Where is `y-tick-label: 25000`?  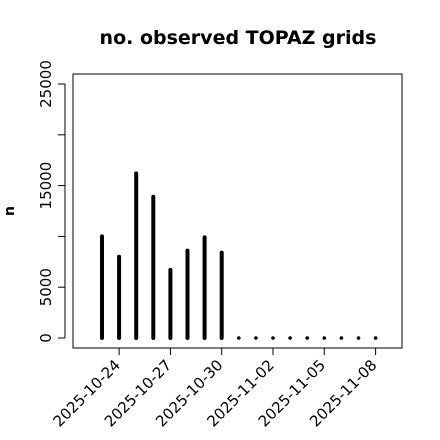
y-tick-label: 25000 is located at coordinates (46, 84).